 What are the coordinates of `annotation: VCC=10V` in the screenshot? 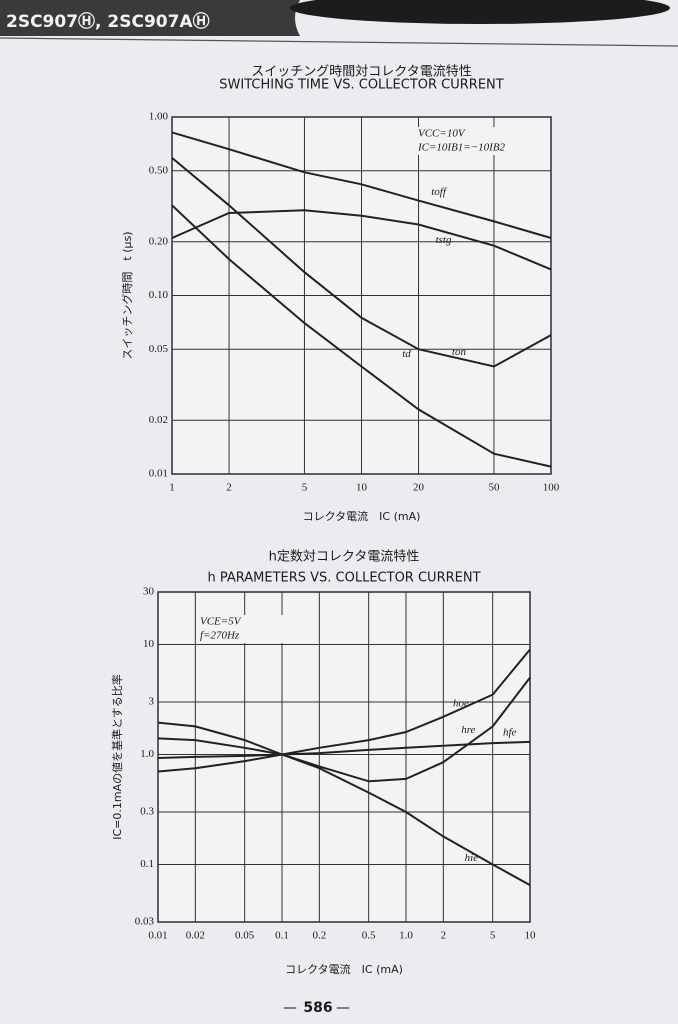 It's located at (442, 134).